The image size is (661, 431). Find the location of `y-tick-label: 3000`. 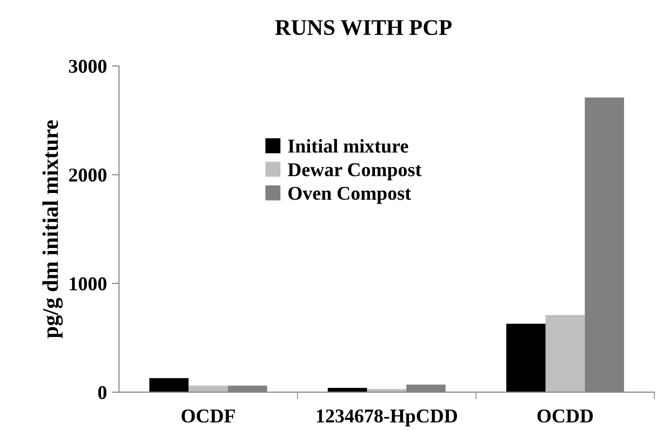

y-tick-label: 3000 is located at coordinates (87, 66).